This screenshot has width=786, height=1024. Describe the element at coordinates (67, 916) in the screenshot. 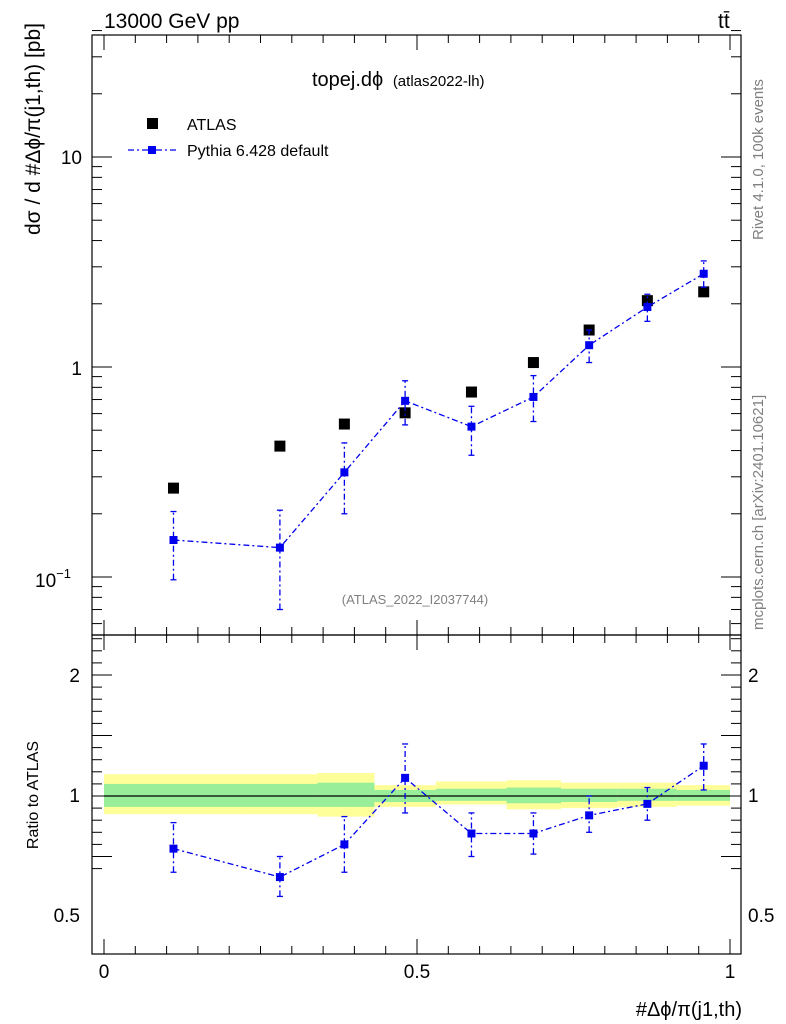

I see `ratio-y-tick-label-0.5-left: 0.5` at that location.